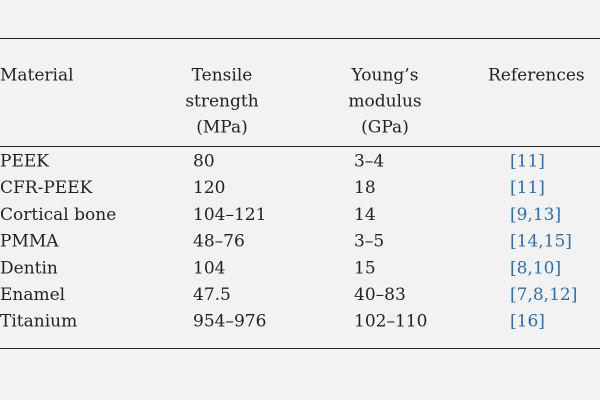 This screenshot has height=400, width=600. What do you see at coordinates (46, 188) in the screenshot?
I see `table-cell: CFR-PEEK` at bounding box center [46, 188].